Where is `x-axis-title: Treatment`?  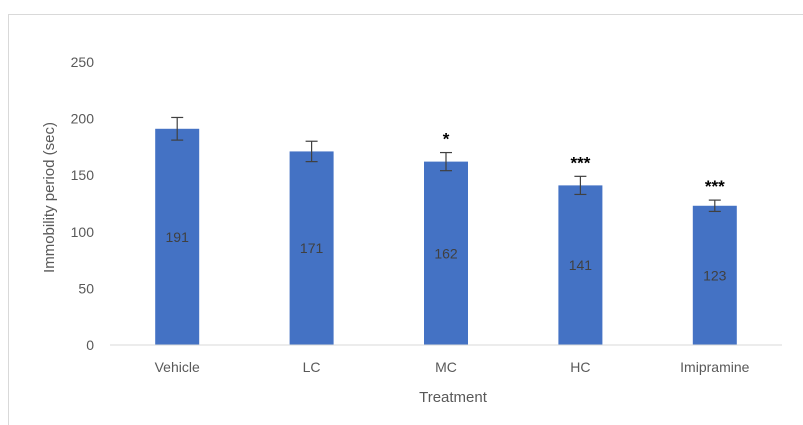
x-axis-title: Treatment is located at coordinates (453, 397).